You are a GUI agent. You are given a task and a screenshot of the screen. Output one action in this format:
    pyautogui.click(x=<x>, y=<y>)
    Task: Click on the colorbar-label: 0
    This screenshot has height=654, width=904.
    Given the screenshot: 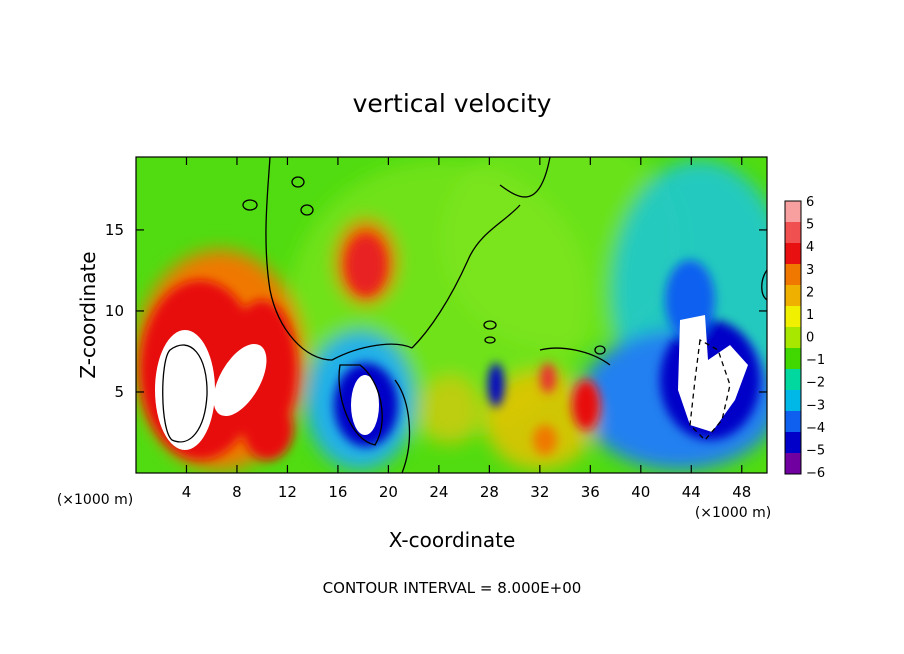 What is the action you would take?
    pyautogui.click(x=810, y=338)
    